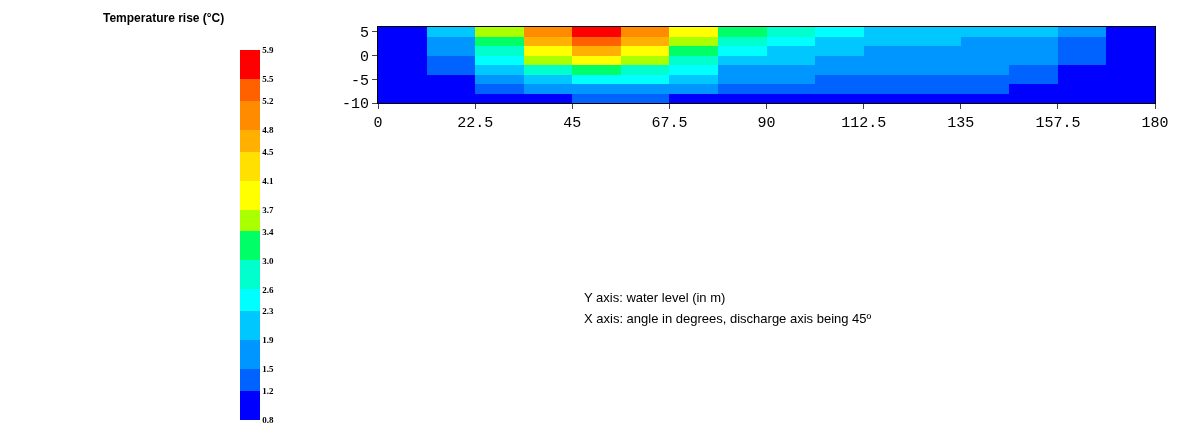  What do you see at coordinates (355, 105) in the screenshot?
I see `y-tick-label: -10` at bounding box center [355, 105].